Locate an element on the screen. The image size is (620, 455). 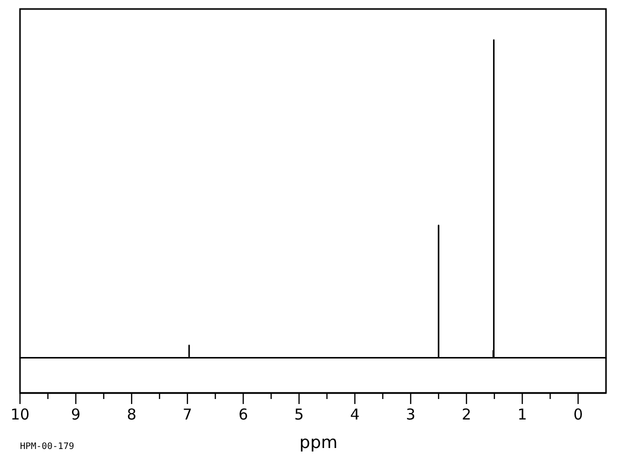
x-tick-label: 8 is located at coordinates (131, 415).